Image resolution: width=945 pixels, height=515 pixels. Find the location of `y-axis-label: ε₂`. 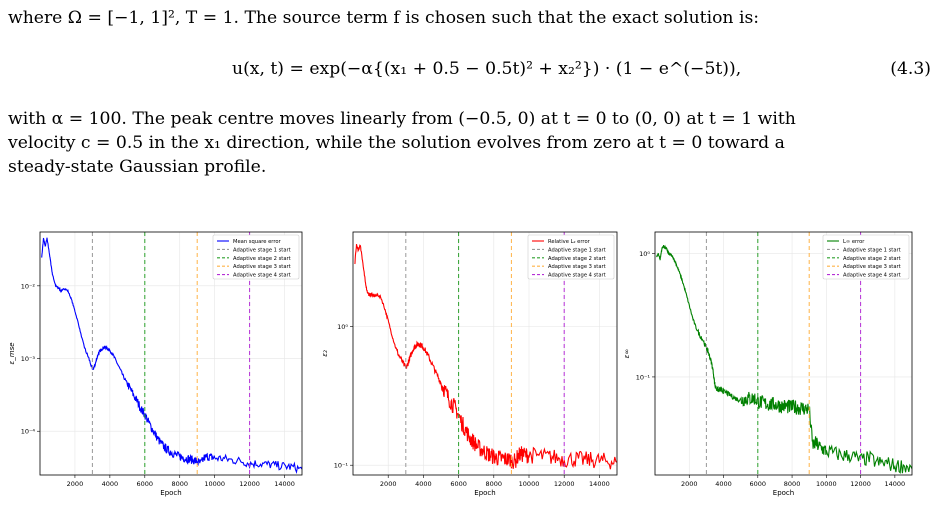

y-axis-label: ε₂ is located at coordinates (325, 353).